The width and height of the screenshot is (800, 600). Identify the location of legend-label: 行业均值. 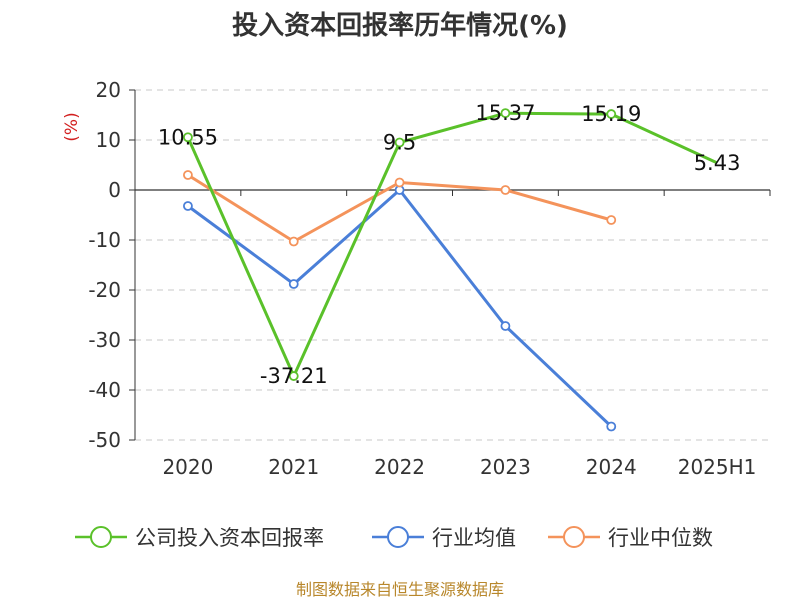
(474, 538).